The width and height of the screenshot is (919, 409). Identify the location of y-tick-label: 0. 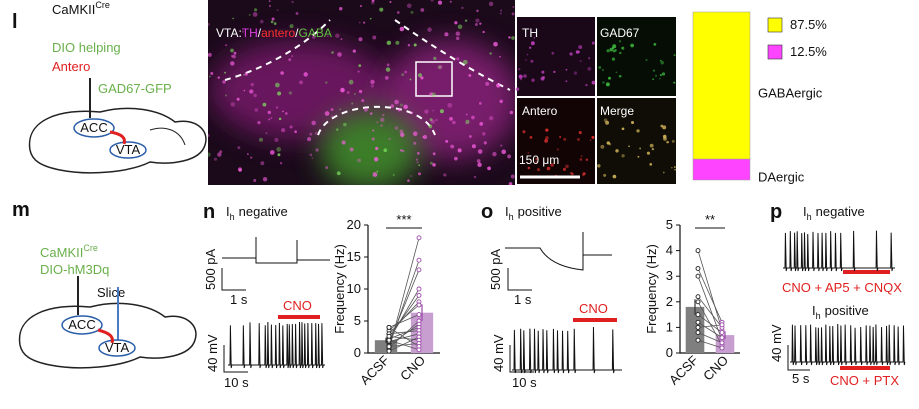
(669, 352).